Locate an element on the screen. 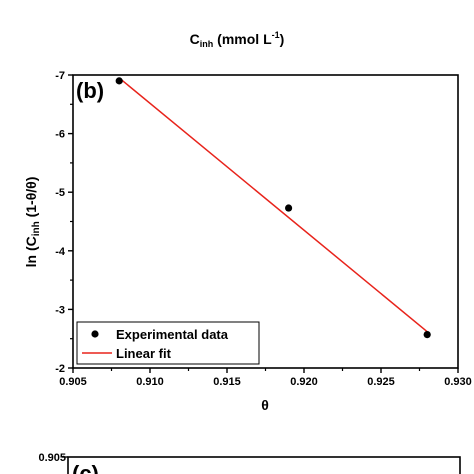 The height and width of the screenshot is (474, 474). legend-marker-experimental is located at coordinates (95, 334).